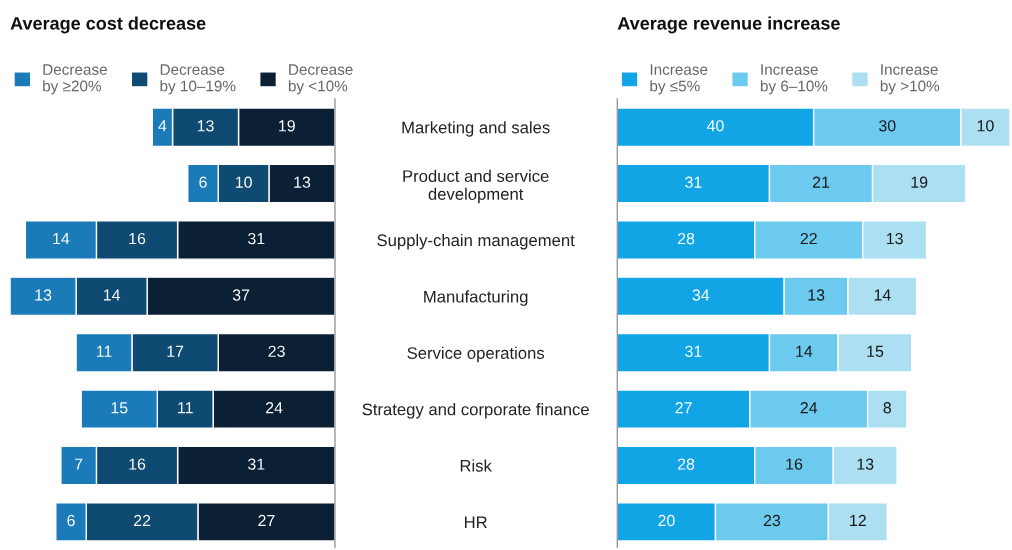 Image resolution: width=1012 pixels, height=550 pixels. Describe the element at coordinates (108, 25) in the screenshot. I see `chart-title: Average cost decrease` at that location.